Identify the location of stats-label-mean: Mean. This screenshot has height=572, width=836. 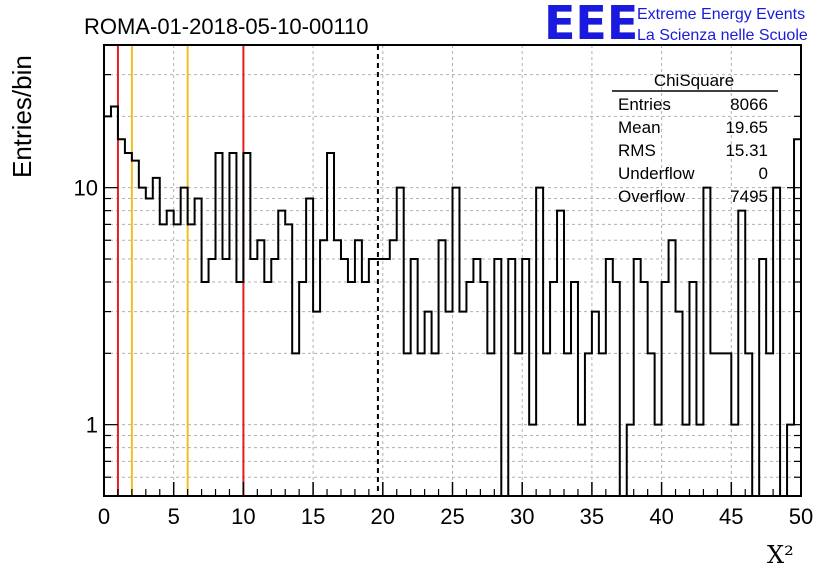
(639, 127).